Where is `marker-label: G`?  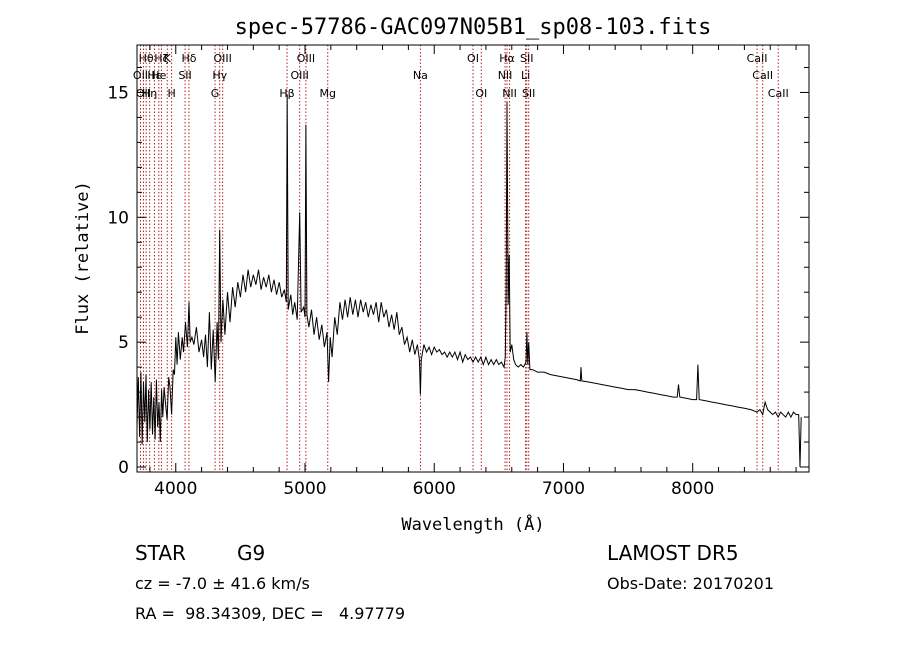
marker-label: G is located at coordinates (215, 93).